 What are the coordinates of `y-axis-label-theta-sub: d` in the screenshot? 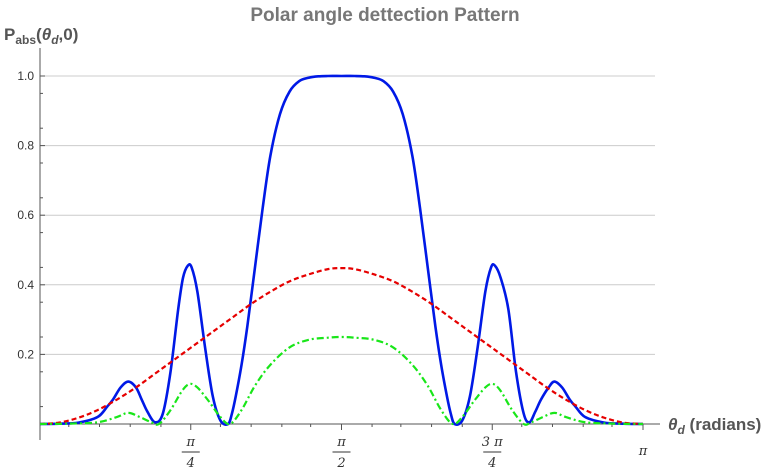 It's located at (55, 40).